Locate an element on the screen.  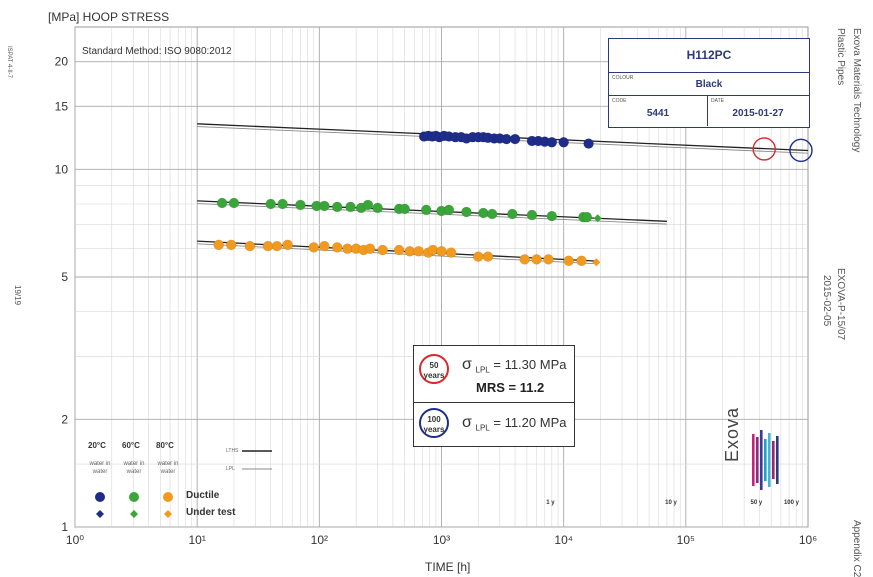
legend-medium-80: water in water is located at coordinates (168, 468).